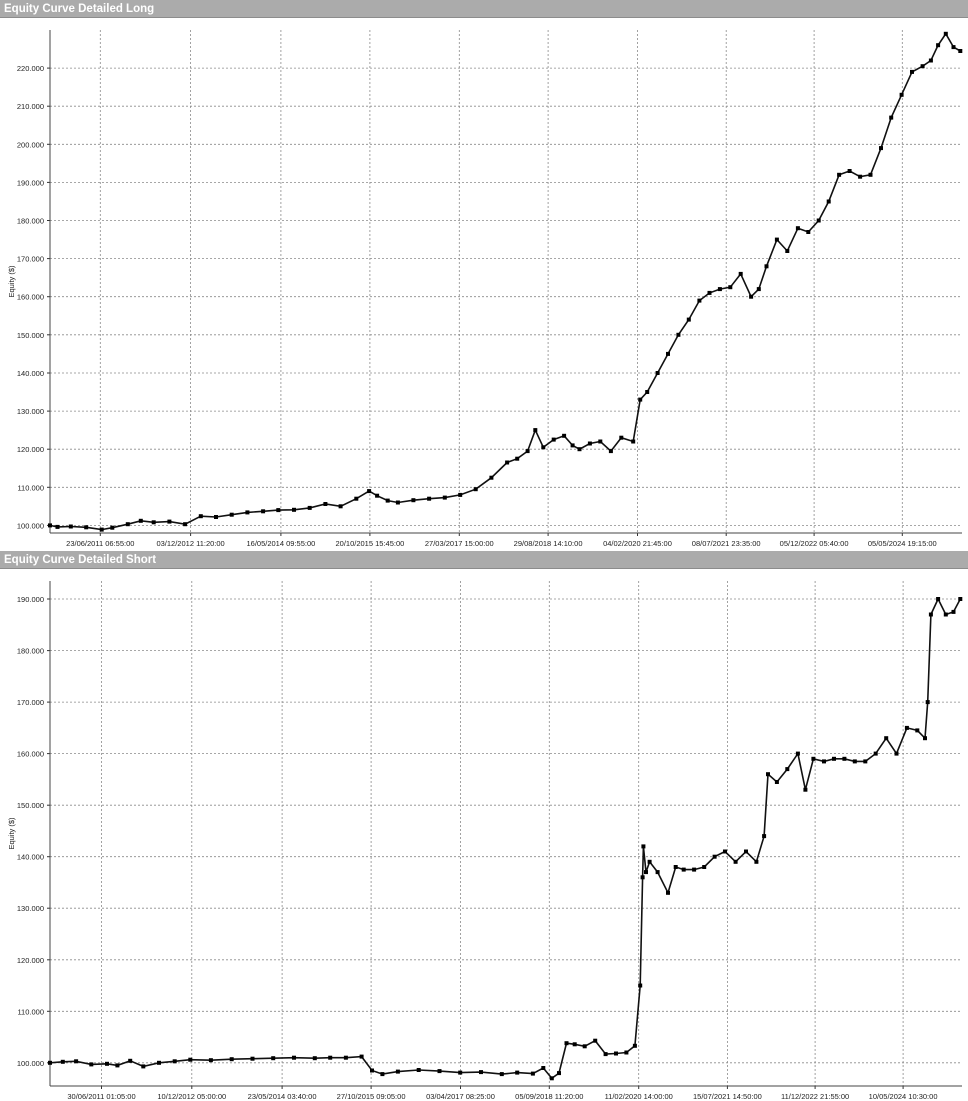 Image resolution: width=968 pixels, height=1101 pixels. What do you see at coordinates (639, 1096) in the screenshot?
I see `x-tick-label: 11/02/2020 14:00:00` at bounding box center [639, 1096].